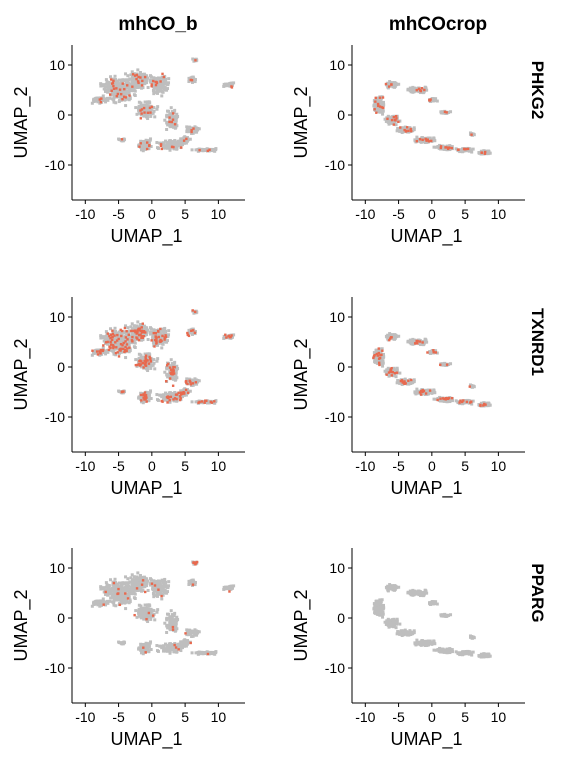  I want to click on y-tick-label: 0, so click(341, 367).